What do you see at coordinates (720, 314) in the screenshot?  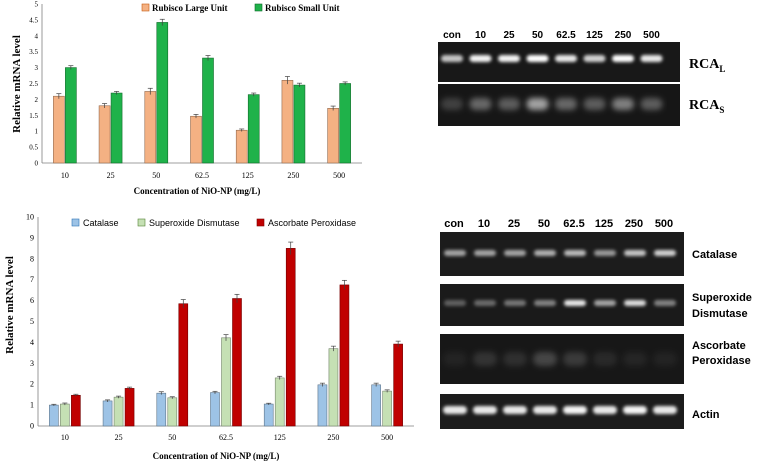 I see `gel-label-dismutase: Dismutase` at bounding box center [720, 314].